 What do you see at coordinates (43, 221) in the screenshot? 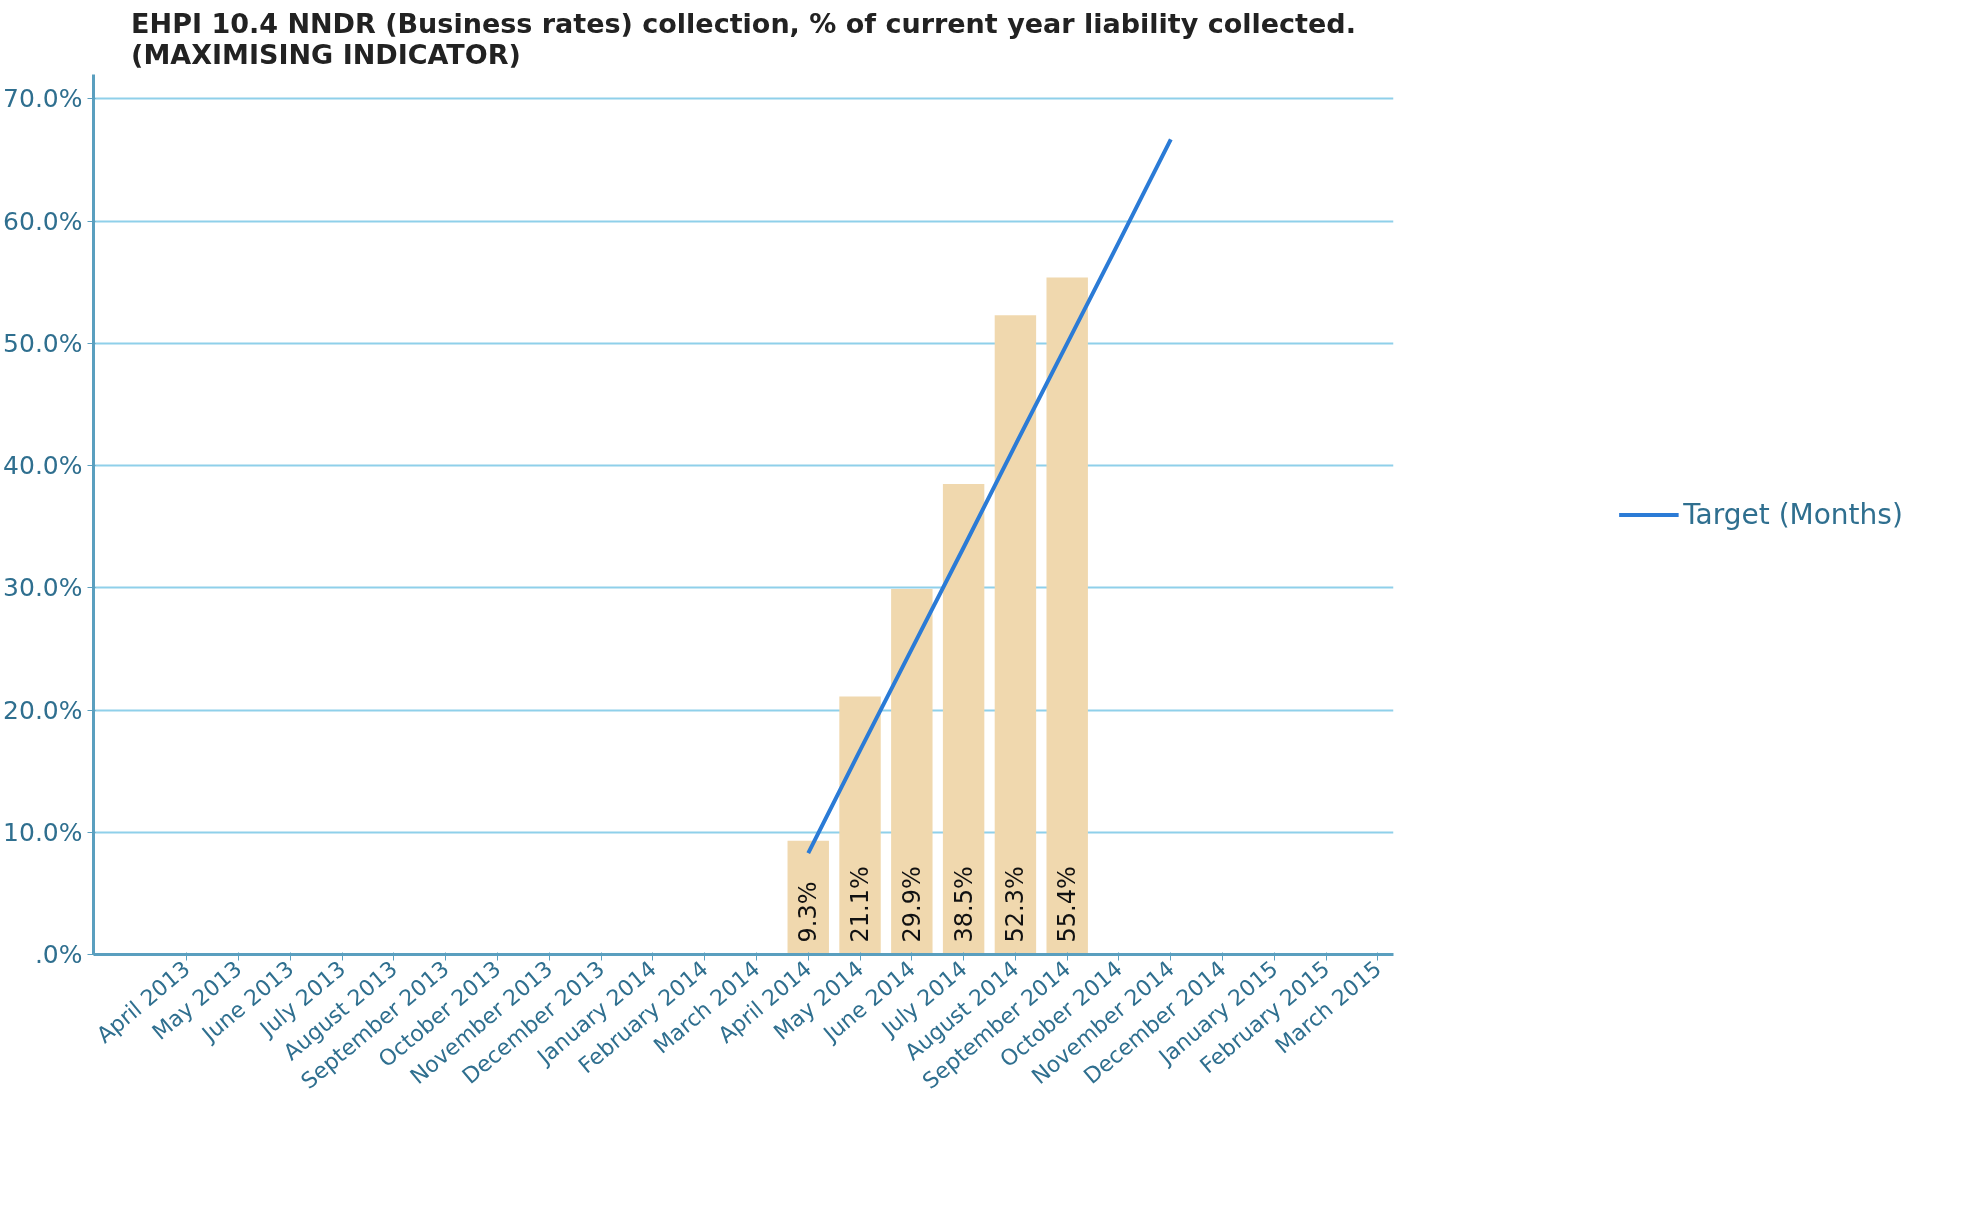
I see `y-tick-label: 60.0%` at bounding box center [43, 221].